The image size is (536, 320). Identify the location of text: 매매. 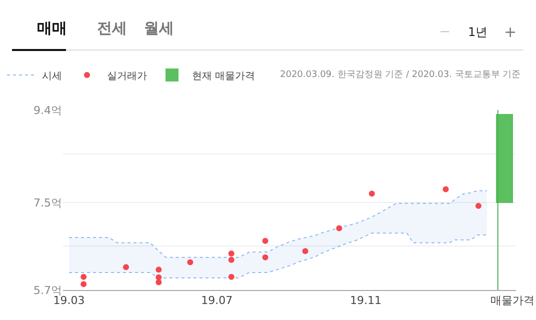
(52, 28).